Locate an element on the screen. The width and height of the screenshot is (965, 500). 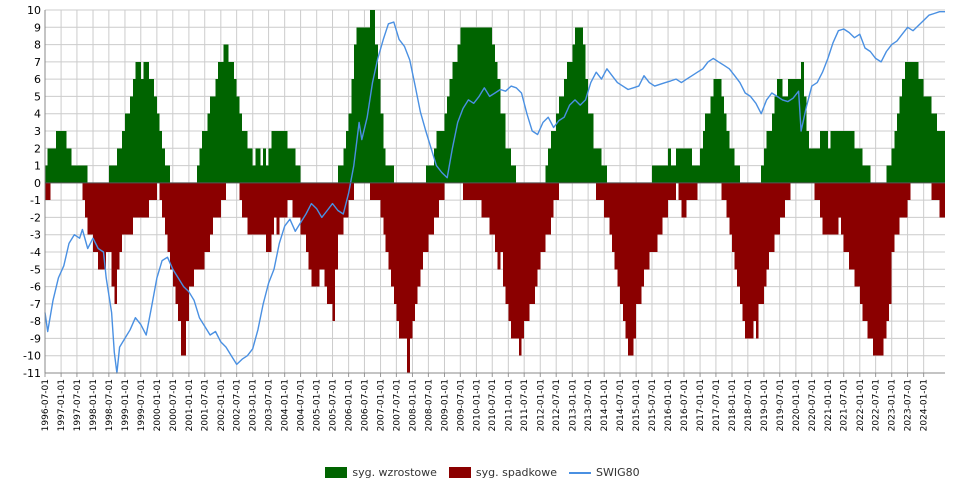
x-tick-label: 2012-07-01 is located at coordinates (557, 405).